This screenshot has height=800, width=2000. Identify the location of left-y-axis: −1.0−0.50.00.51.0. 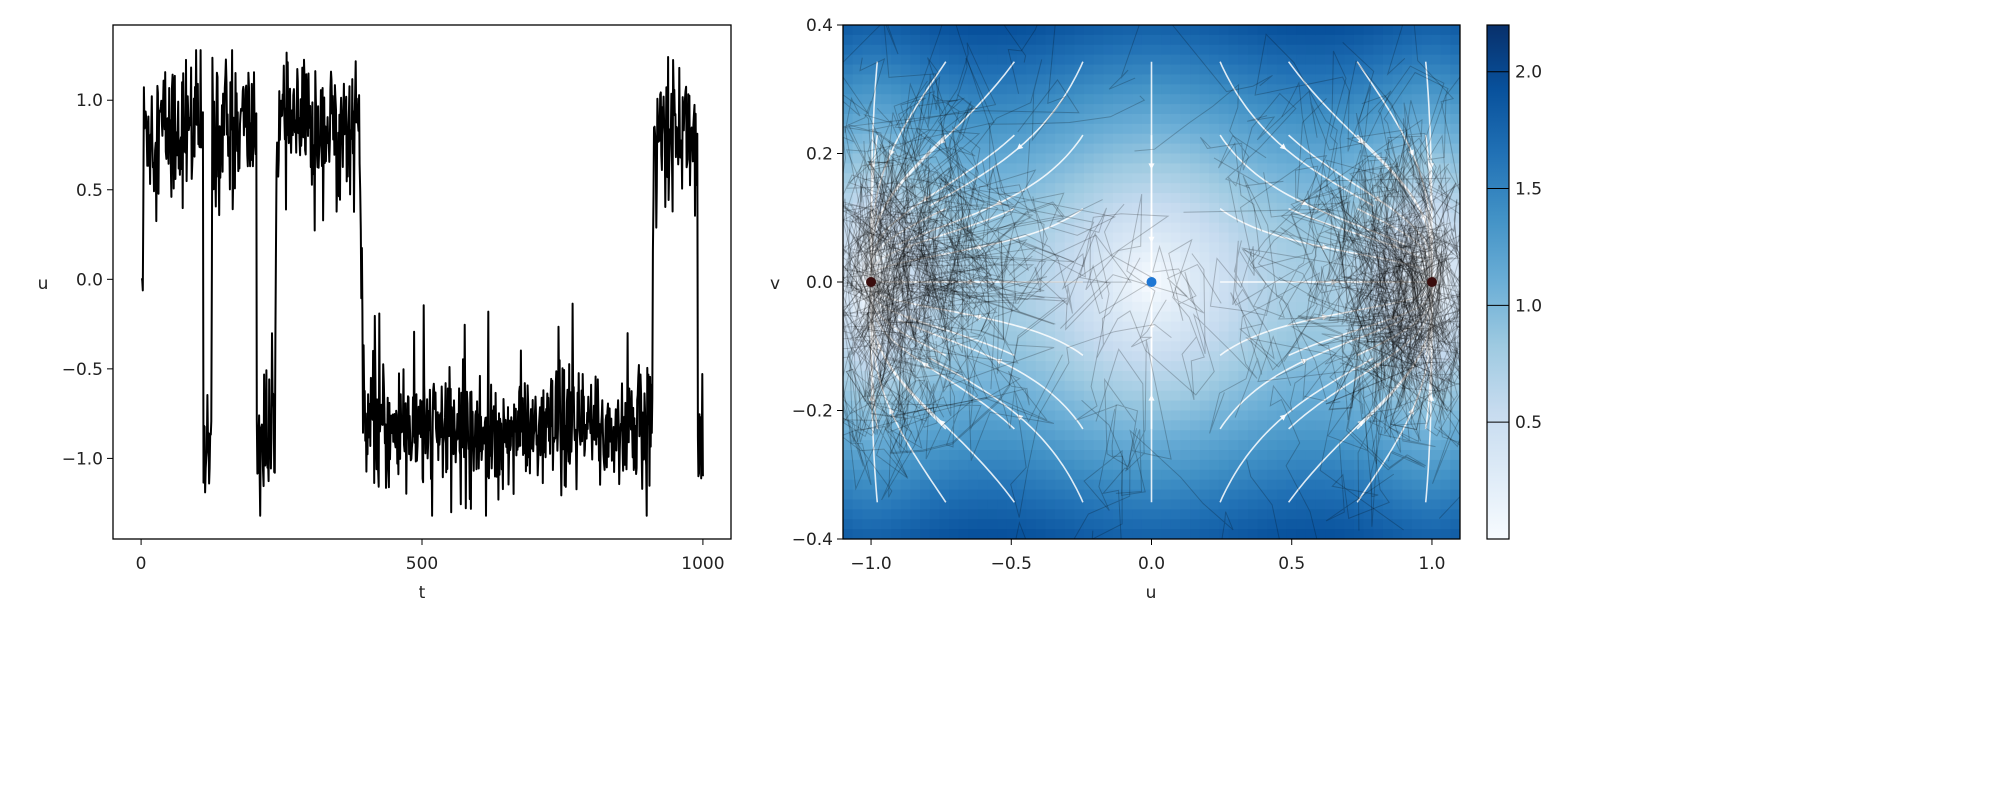
(87, 280).